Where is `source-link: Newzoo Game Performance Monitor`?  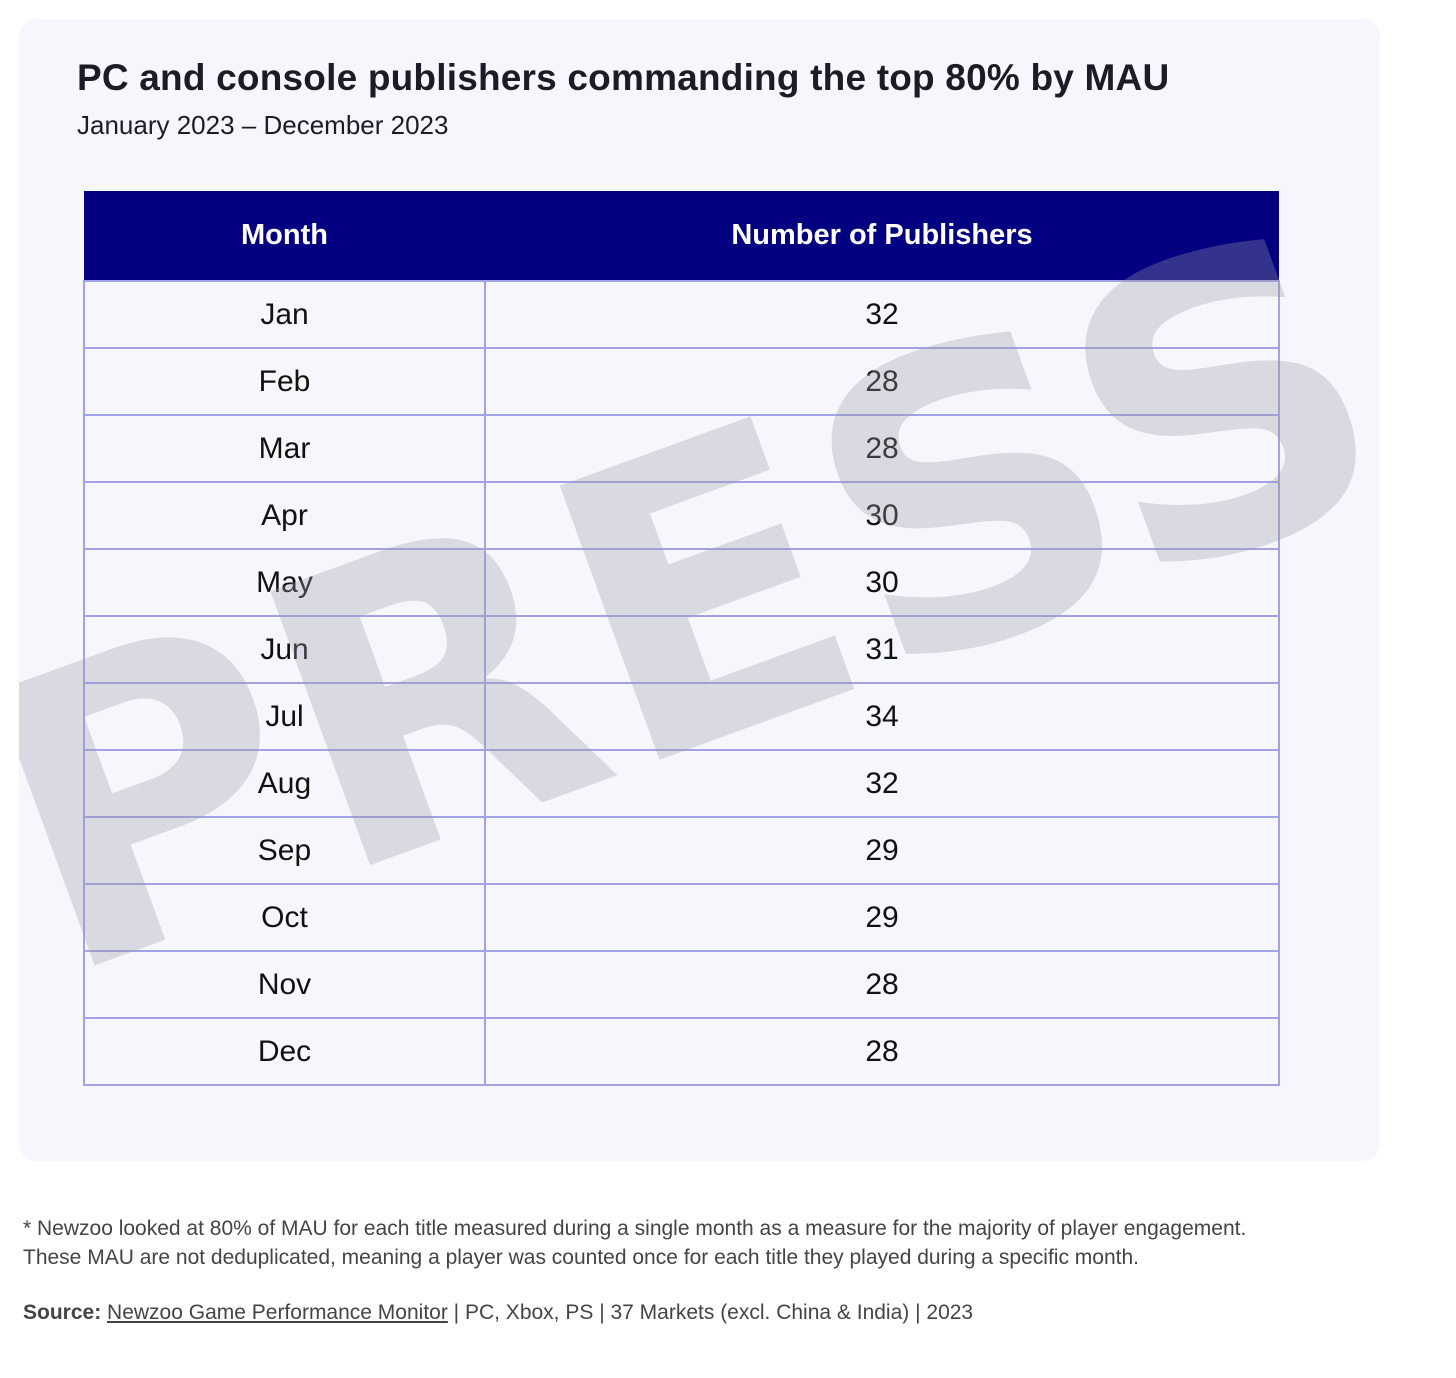 source-link: Newzoo Game Performance Monitor is located at coordinates (277, 1312).